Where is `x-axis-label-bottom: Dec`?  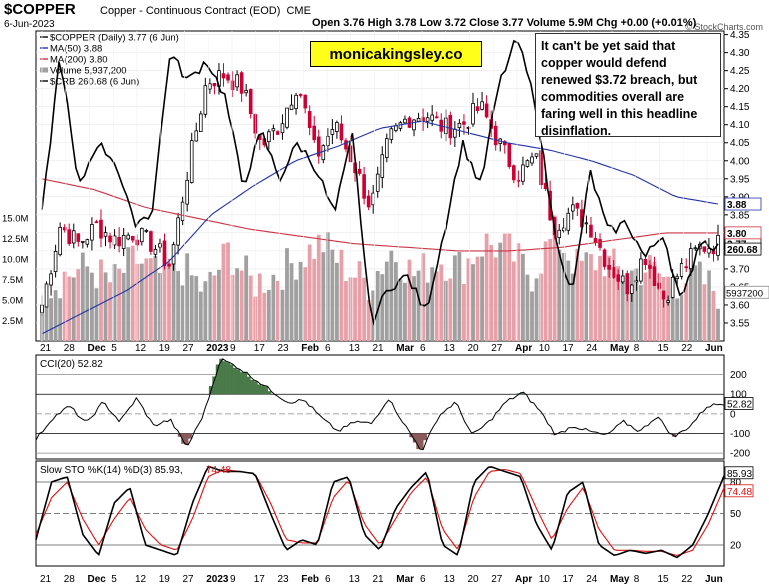 x-axis-label-bottom: Dec is located at coordinates (97, 579).